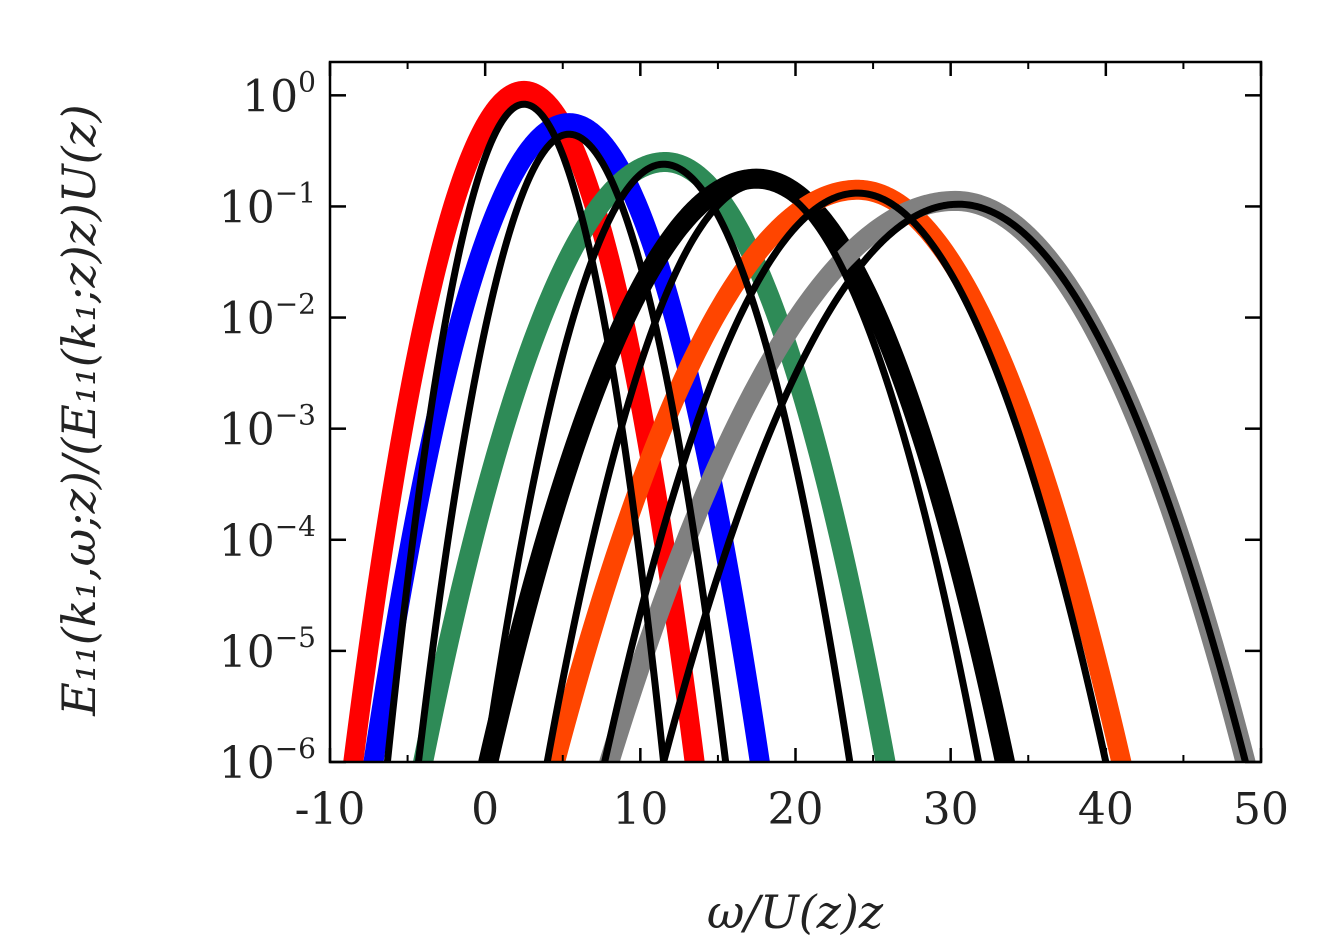  What do you see at coordinates (330, 809) in the screenshot?
I see `x-tick-label: -10` at bounding box center [330, 809].